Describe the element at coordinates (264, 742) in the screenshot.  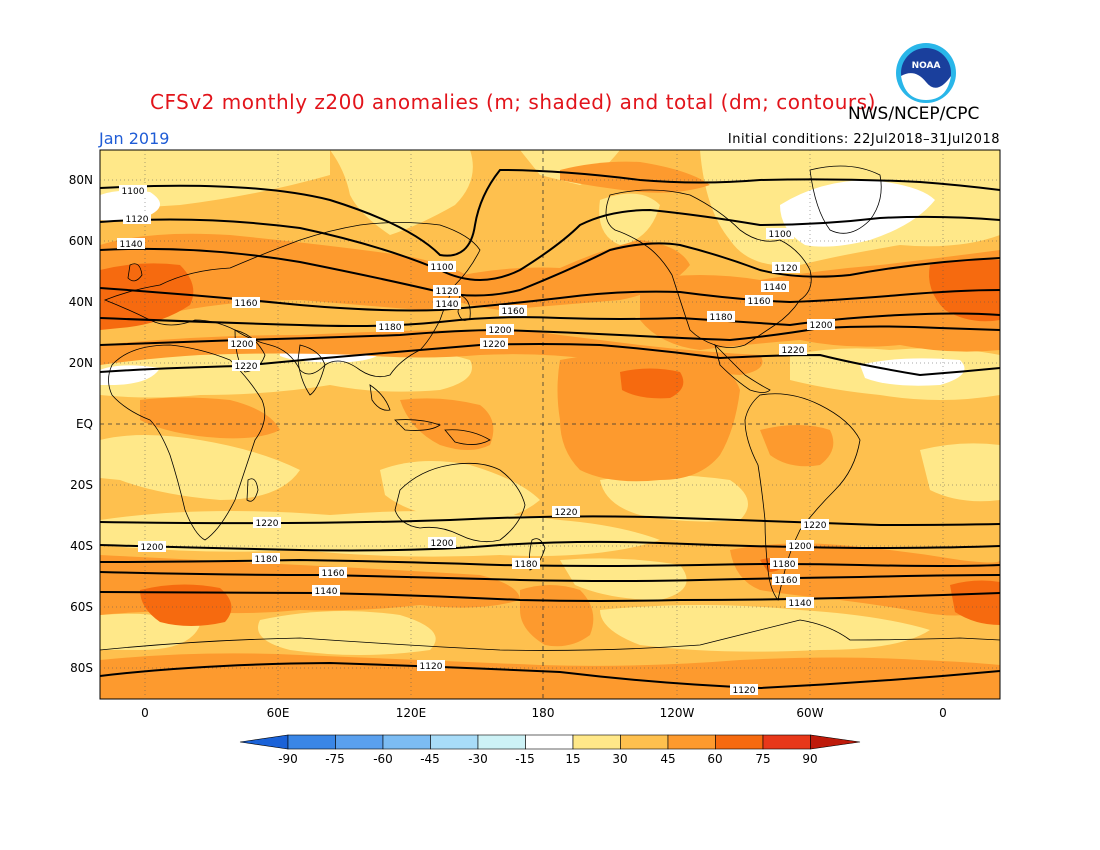
I see `colorbar-arrow-low` at that location.